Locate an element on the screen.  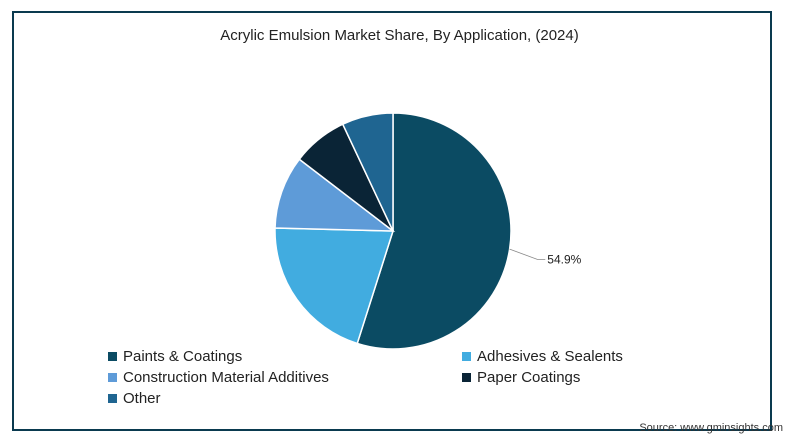
legend-item-adhesives-sealents: Adhesives & Sealents is located at coordinates (542, 356).